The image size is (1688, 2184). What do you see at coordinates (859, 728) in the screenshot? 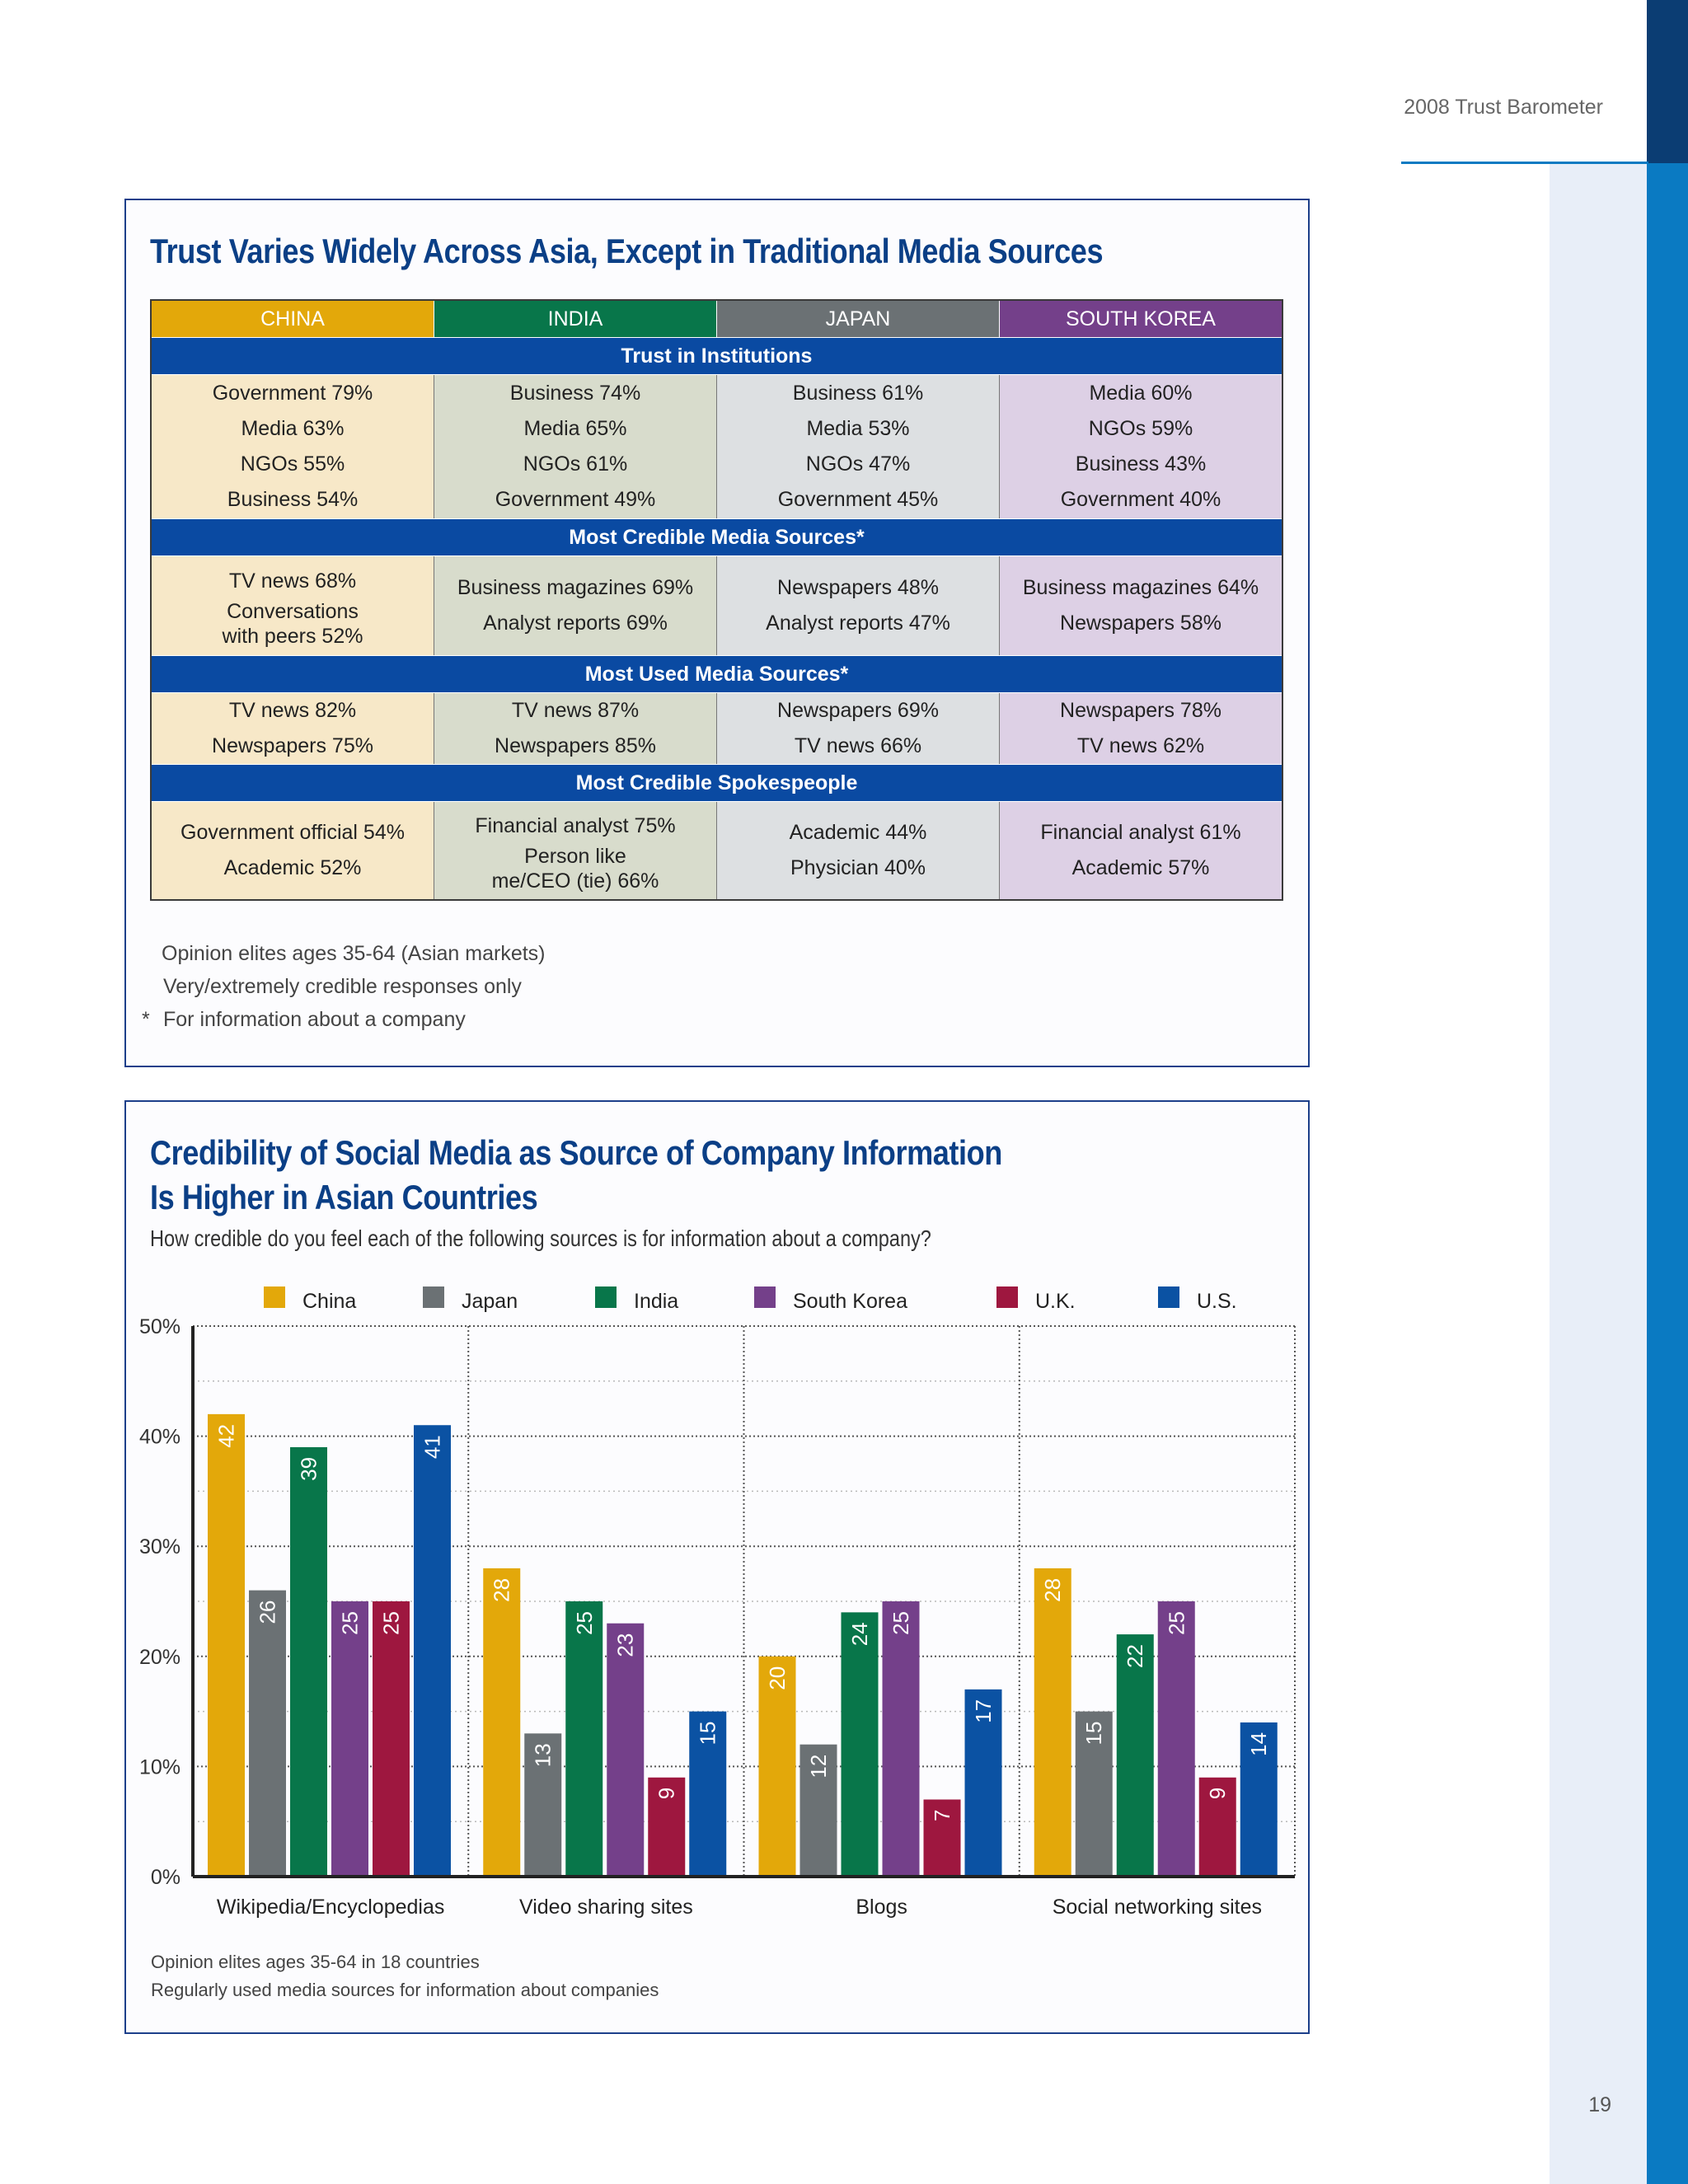
I see `table-cell: Newspapers 69% TV news 66%` at bounding box center [859, 728].